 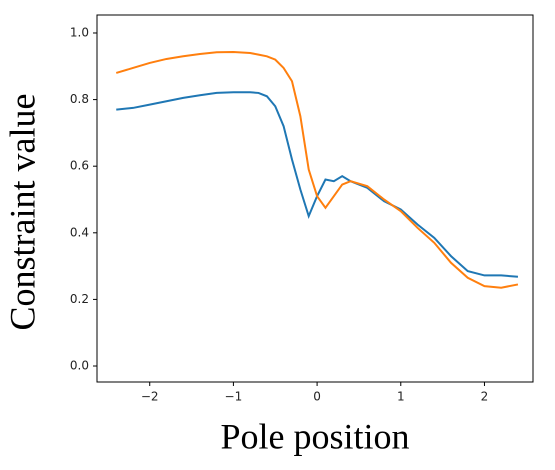 What do you see at coordinates (79, 299) in the screenshot?
I see `y-tick-label: 0.2` at bounding box center [79, 299].